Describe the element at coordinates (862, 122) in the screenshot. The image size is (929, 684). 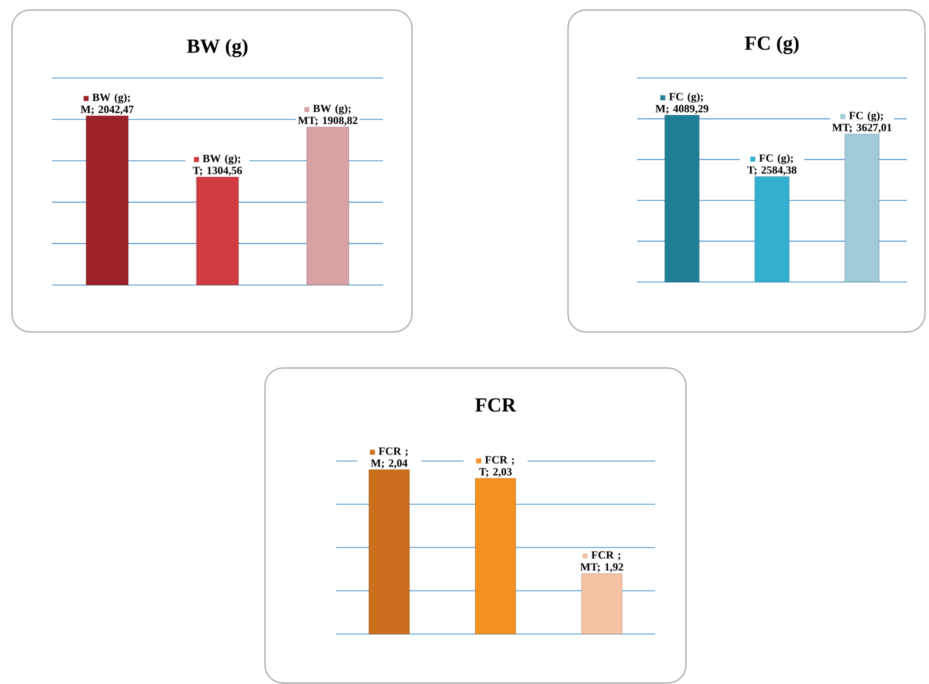
I see `data-label: FC (g); MT; 3627,01` at that location.